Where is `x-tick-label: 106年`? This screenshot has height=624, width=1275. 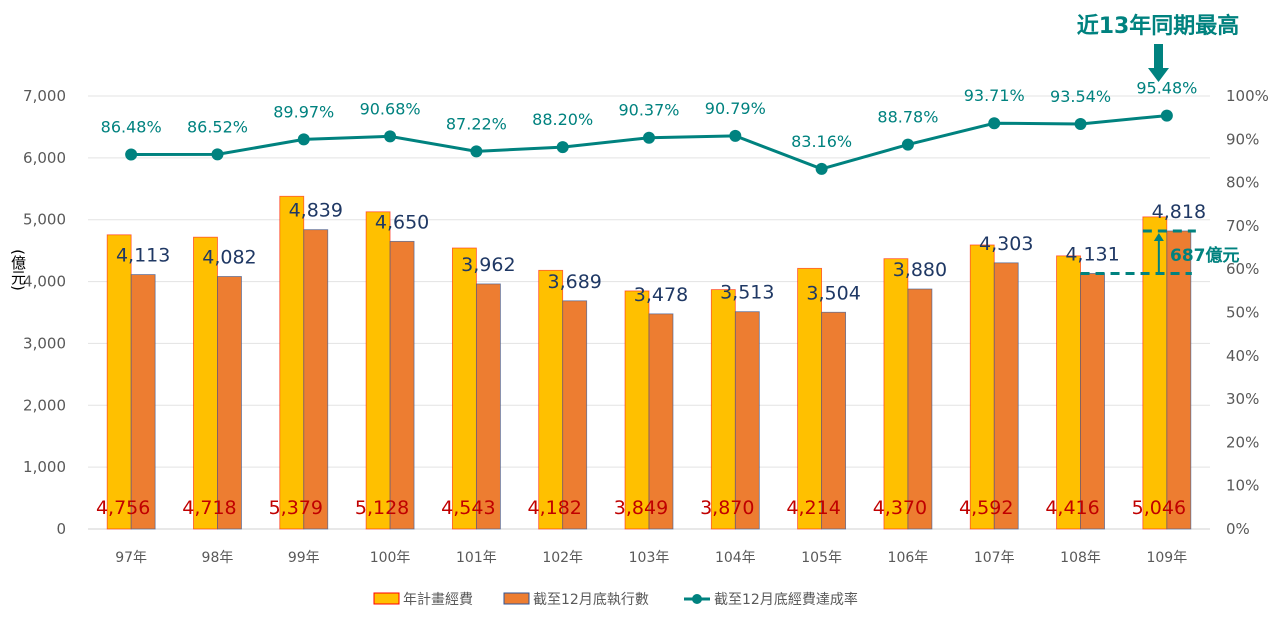
x-tick-label: 106年 is located at coordinates (908, 558).